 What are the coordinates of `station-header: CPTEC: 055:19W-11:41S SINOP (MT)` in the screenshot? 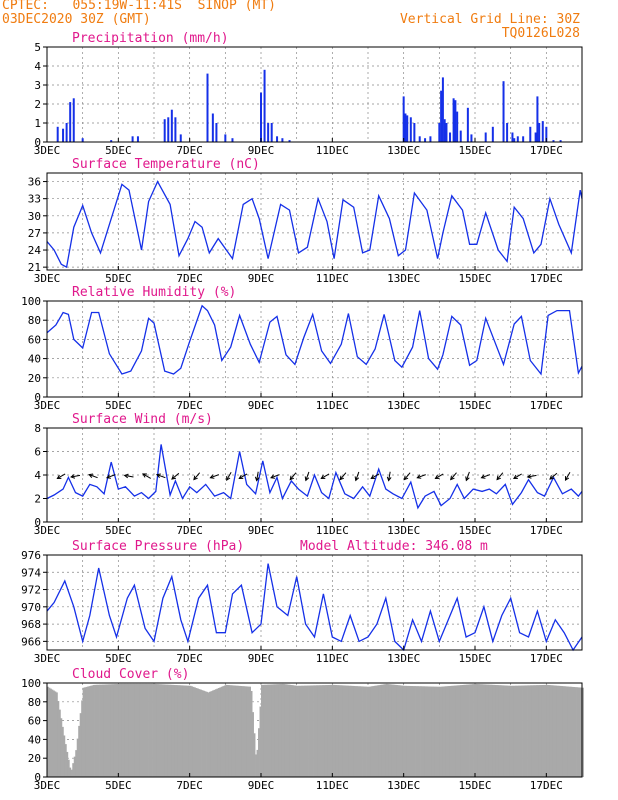 It's located at (139, 6).